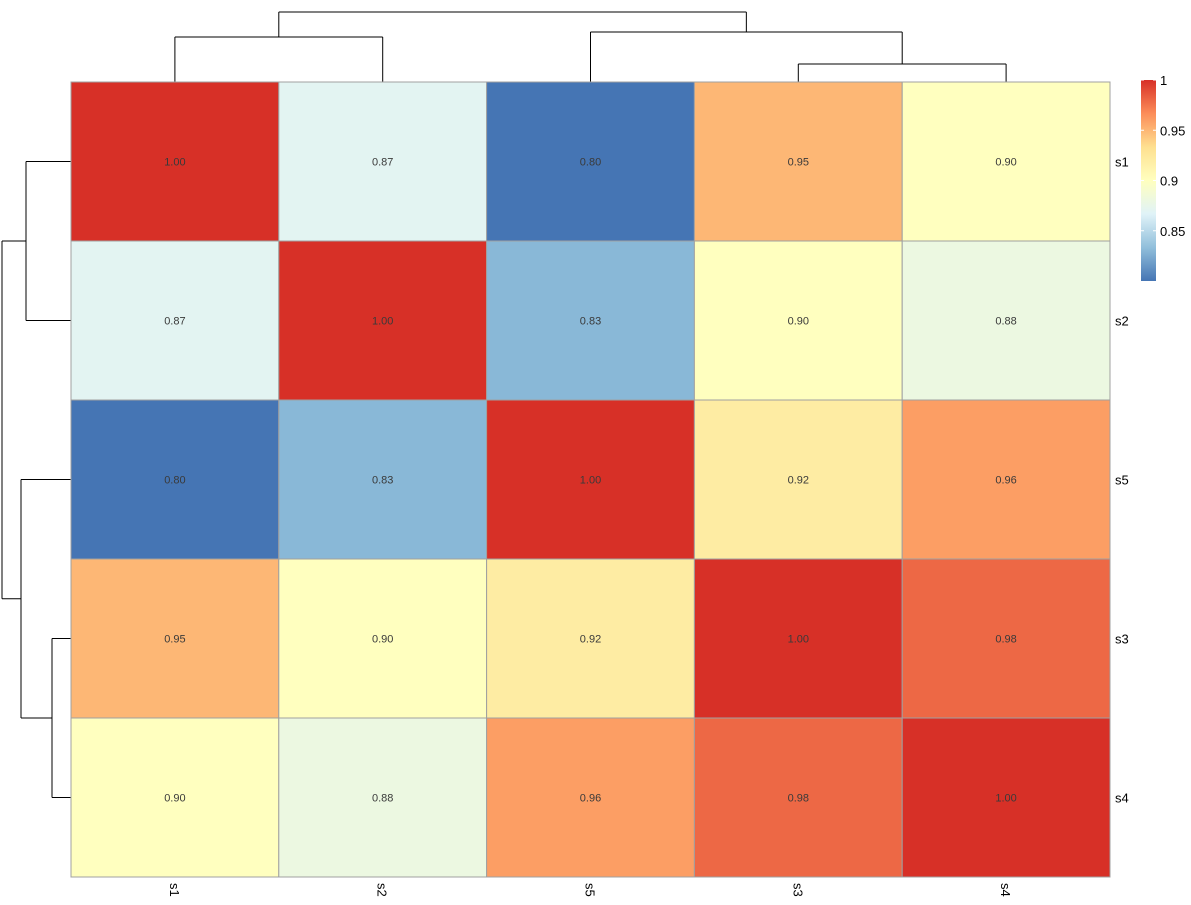  Describe the element at coordinates (382, 890) in the screenshot. I see `column-label-s2: s2` at that location.